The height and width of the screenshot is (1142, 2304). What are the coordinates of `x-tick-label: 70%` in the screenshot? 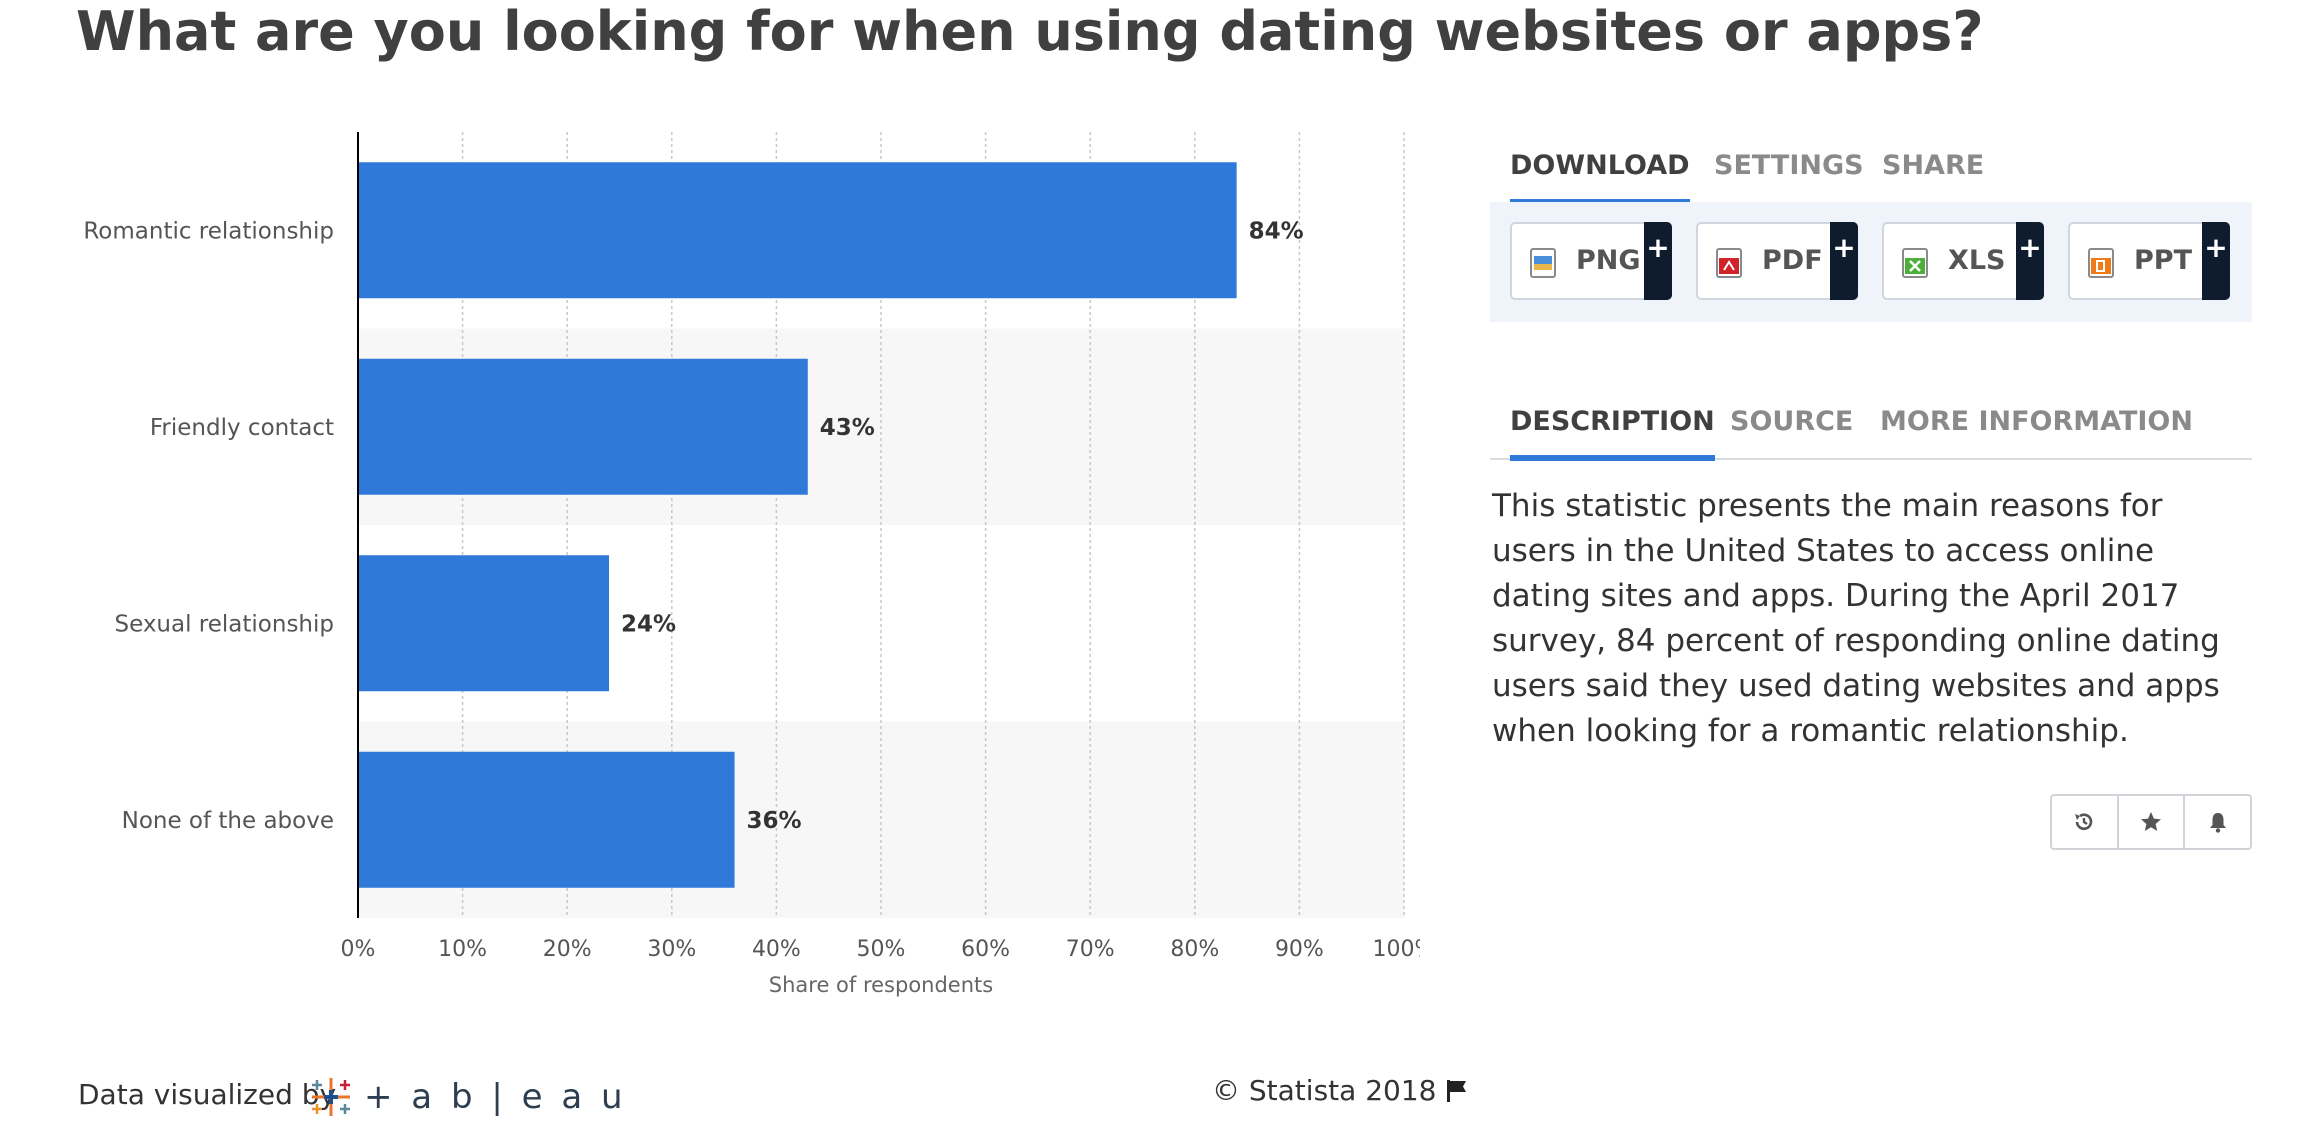 It's located at (1090, 949).